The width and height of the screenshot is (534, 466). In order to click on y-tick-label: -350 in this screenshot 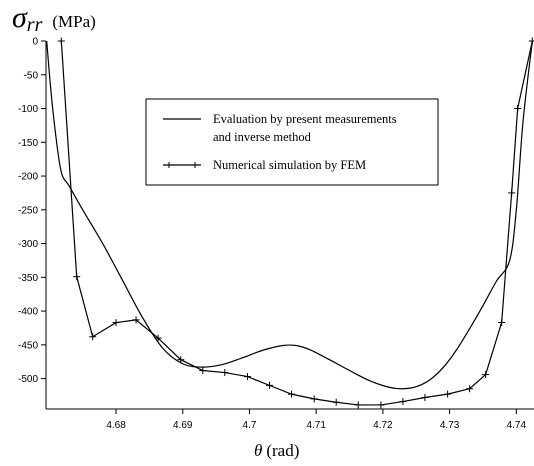, I will do `click(28, 278)`.